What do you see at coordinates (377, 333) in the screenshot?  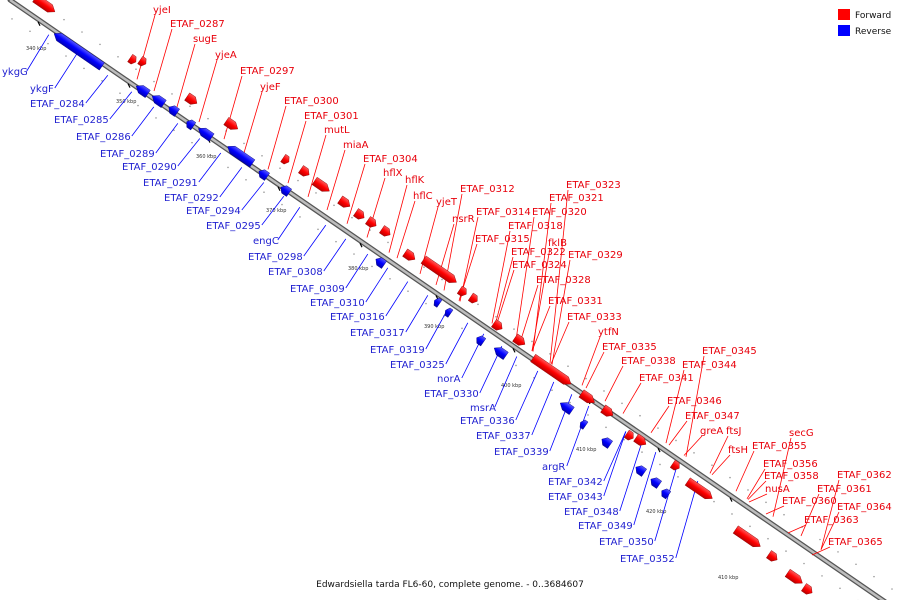 I see `reverse-gene-label: ETAF_0317` at bounding box center [377, 333].